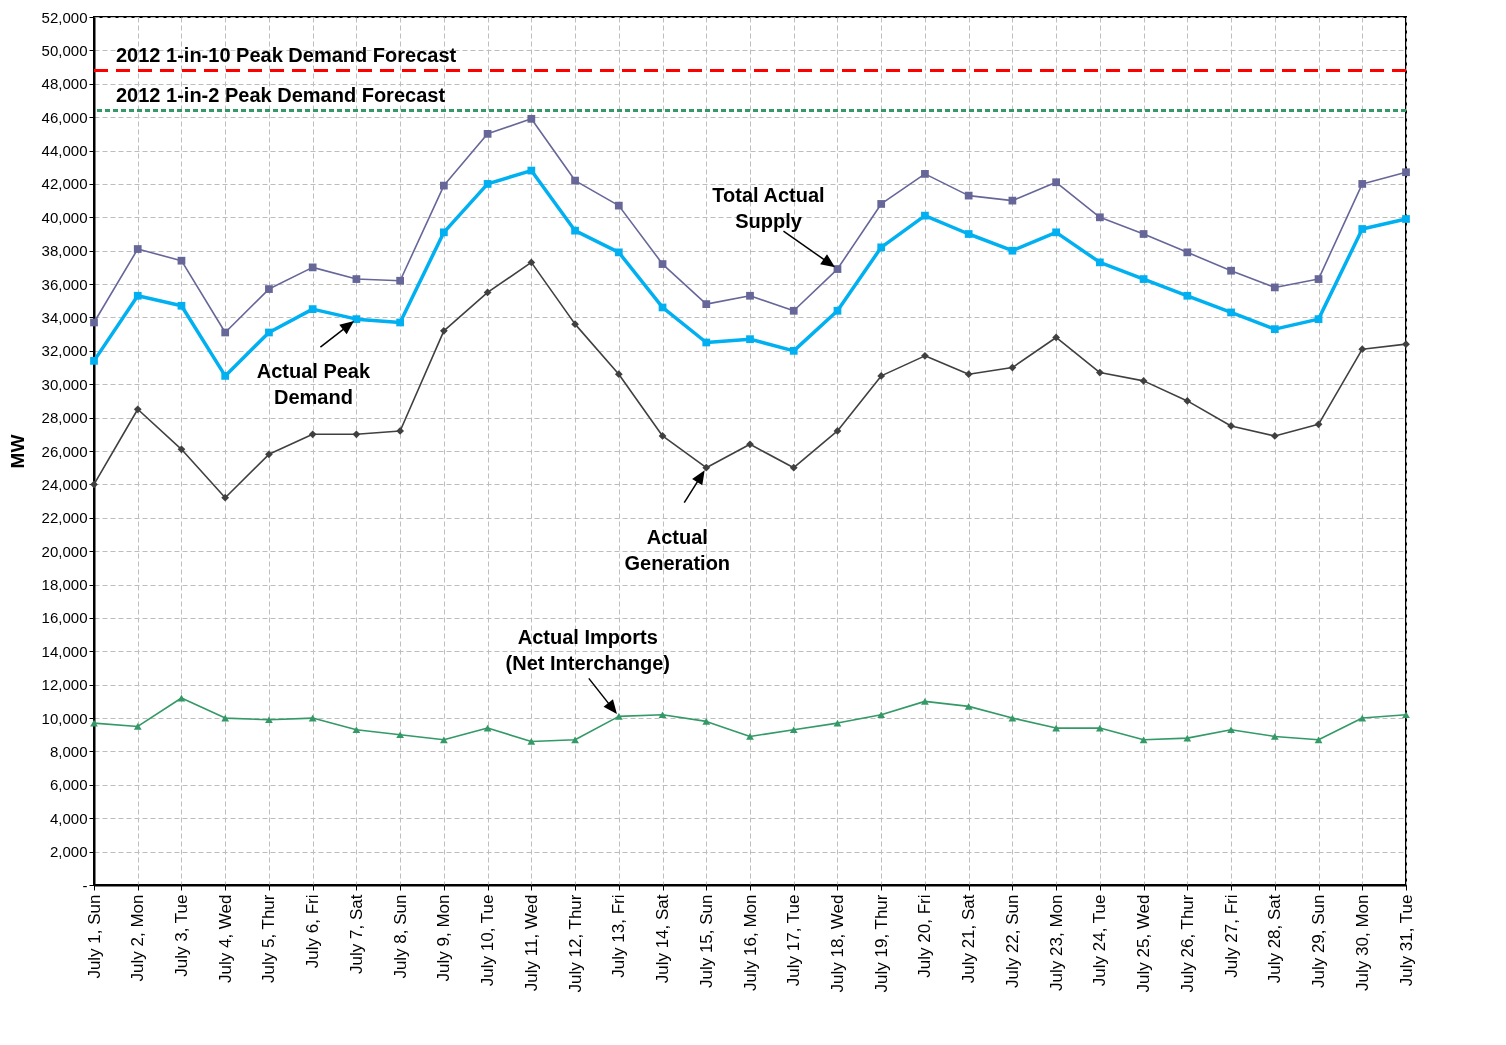 This screenshot has height=1045, width=1506. What do you see at coordinates (64, 618) in the screenshot?
I see `y-tick-label: 16,000` at bounding box center [64, 618].